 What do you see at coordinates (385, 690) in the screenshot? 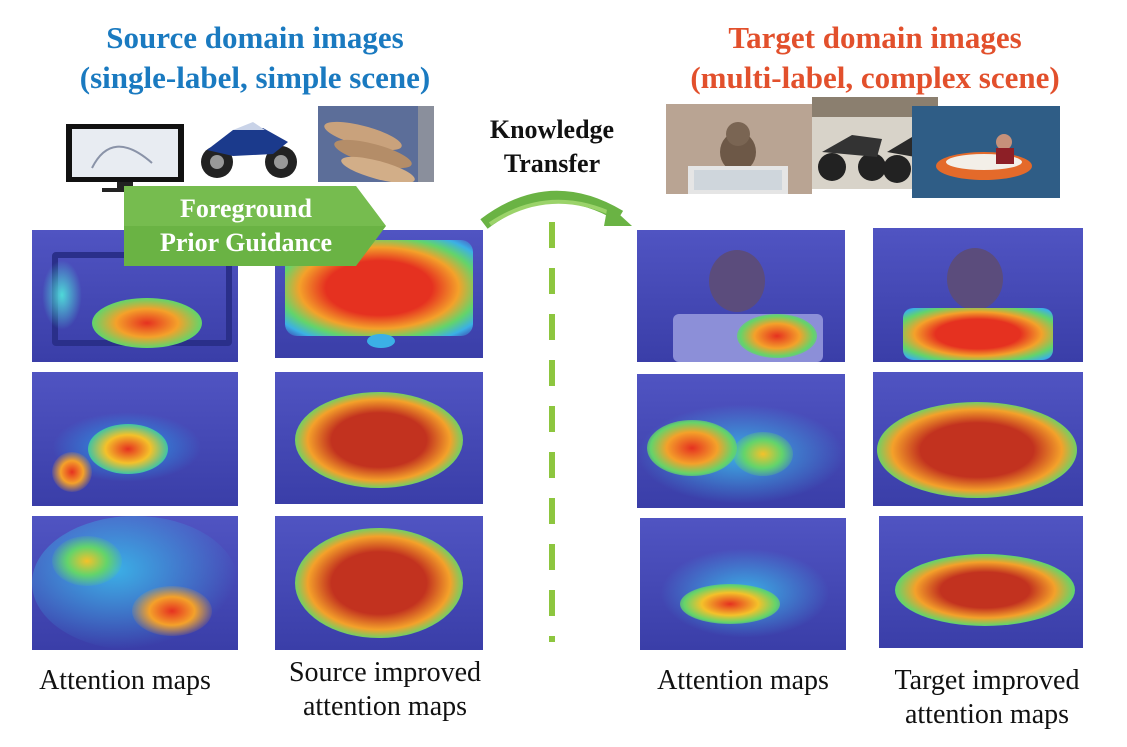
I see `source-improved-caption: Source improved attention maps` at bounding box center [385, 690].